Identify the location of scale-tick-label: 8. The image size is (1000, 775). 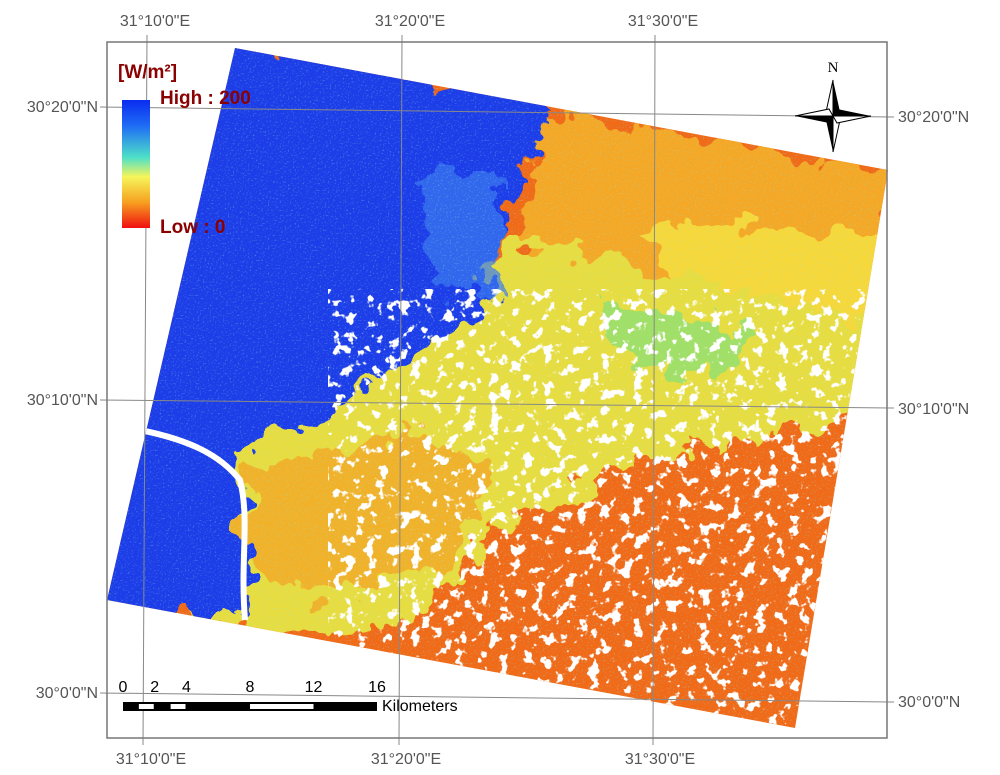
(250, 687).